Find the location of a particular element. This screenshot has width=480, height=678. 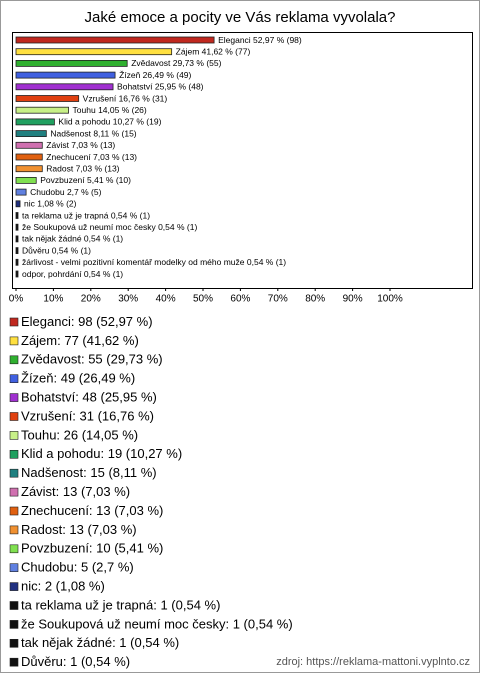

legend-label: Zvědavost: 55 (29,73 %) is located at coordinates (92, 359).